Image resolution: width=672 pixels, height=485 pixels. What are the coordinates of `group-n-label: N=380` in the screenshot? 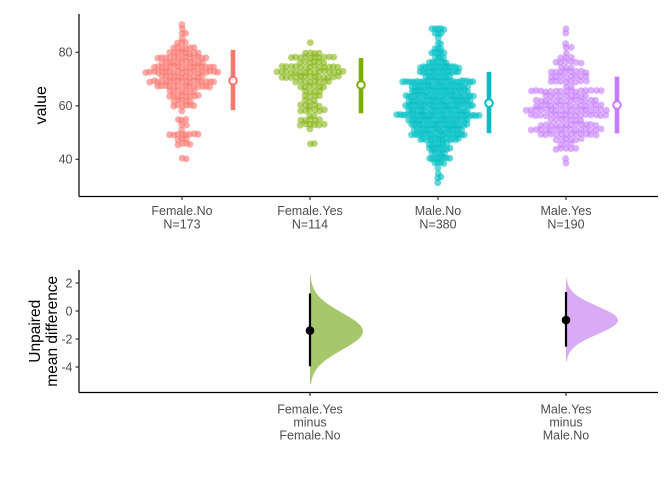 It's located at (437, 225).